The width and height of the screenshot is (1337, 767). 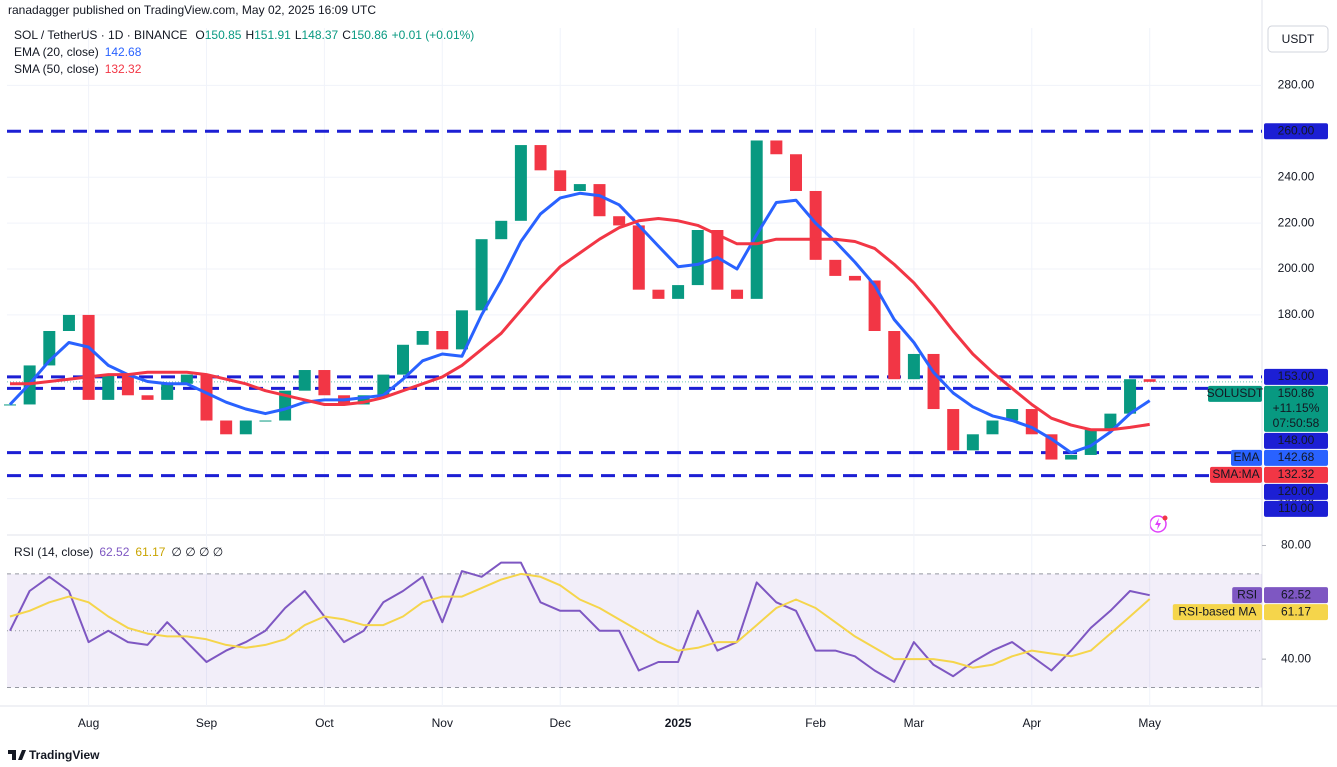 What do you see at coordinates (249, 35) in the screenshot?
I see `ohlc-label: H` at bounding box center [249, 35].